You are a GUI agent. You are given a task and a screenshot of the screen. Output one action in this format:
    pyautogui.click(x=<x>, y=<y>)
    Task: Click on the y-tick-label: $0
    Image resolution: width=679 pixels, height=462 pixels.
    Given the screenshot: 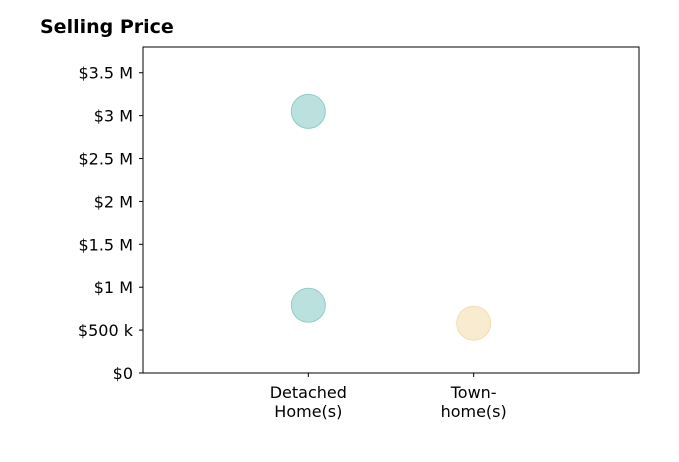 What is the action you would take?
    pyautogui.click(x=123, y=373)
    